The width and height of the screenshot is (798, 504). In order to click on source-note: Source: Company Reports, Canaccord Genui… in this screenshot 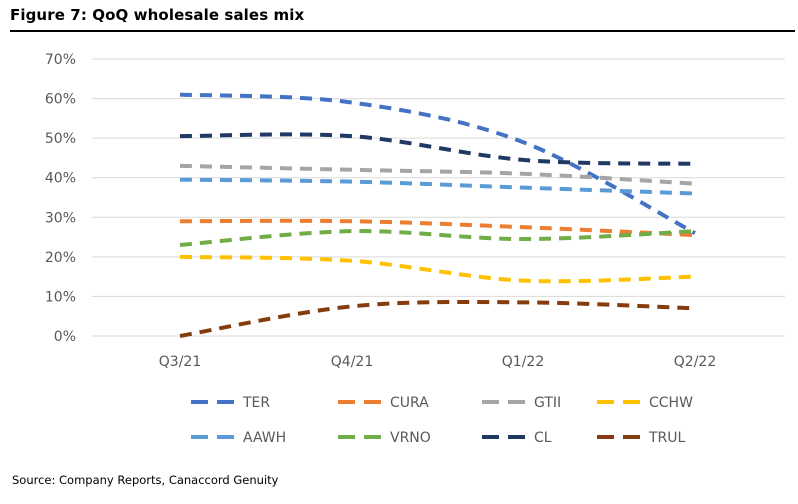, I will do `click(145, 480)`.